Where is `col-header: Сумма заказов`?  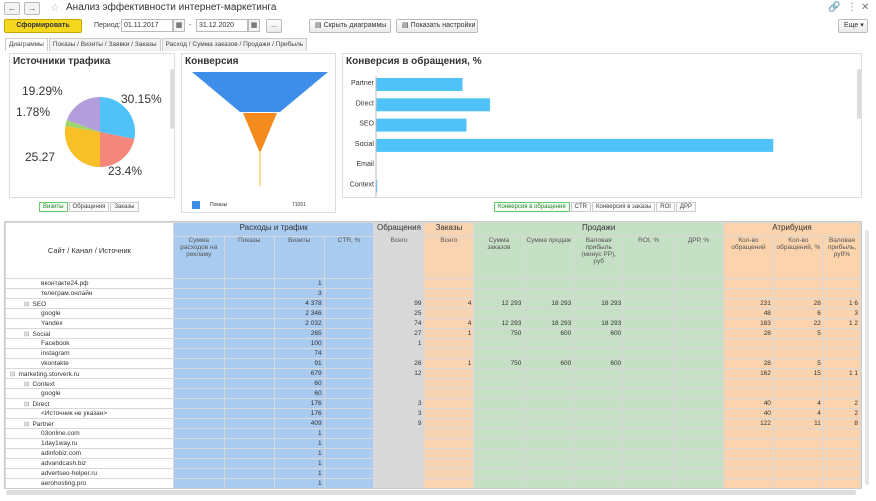
col-header: Сумма заказов is located at coordinates (499, 257).